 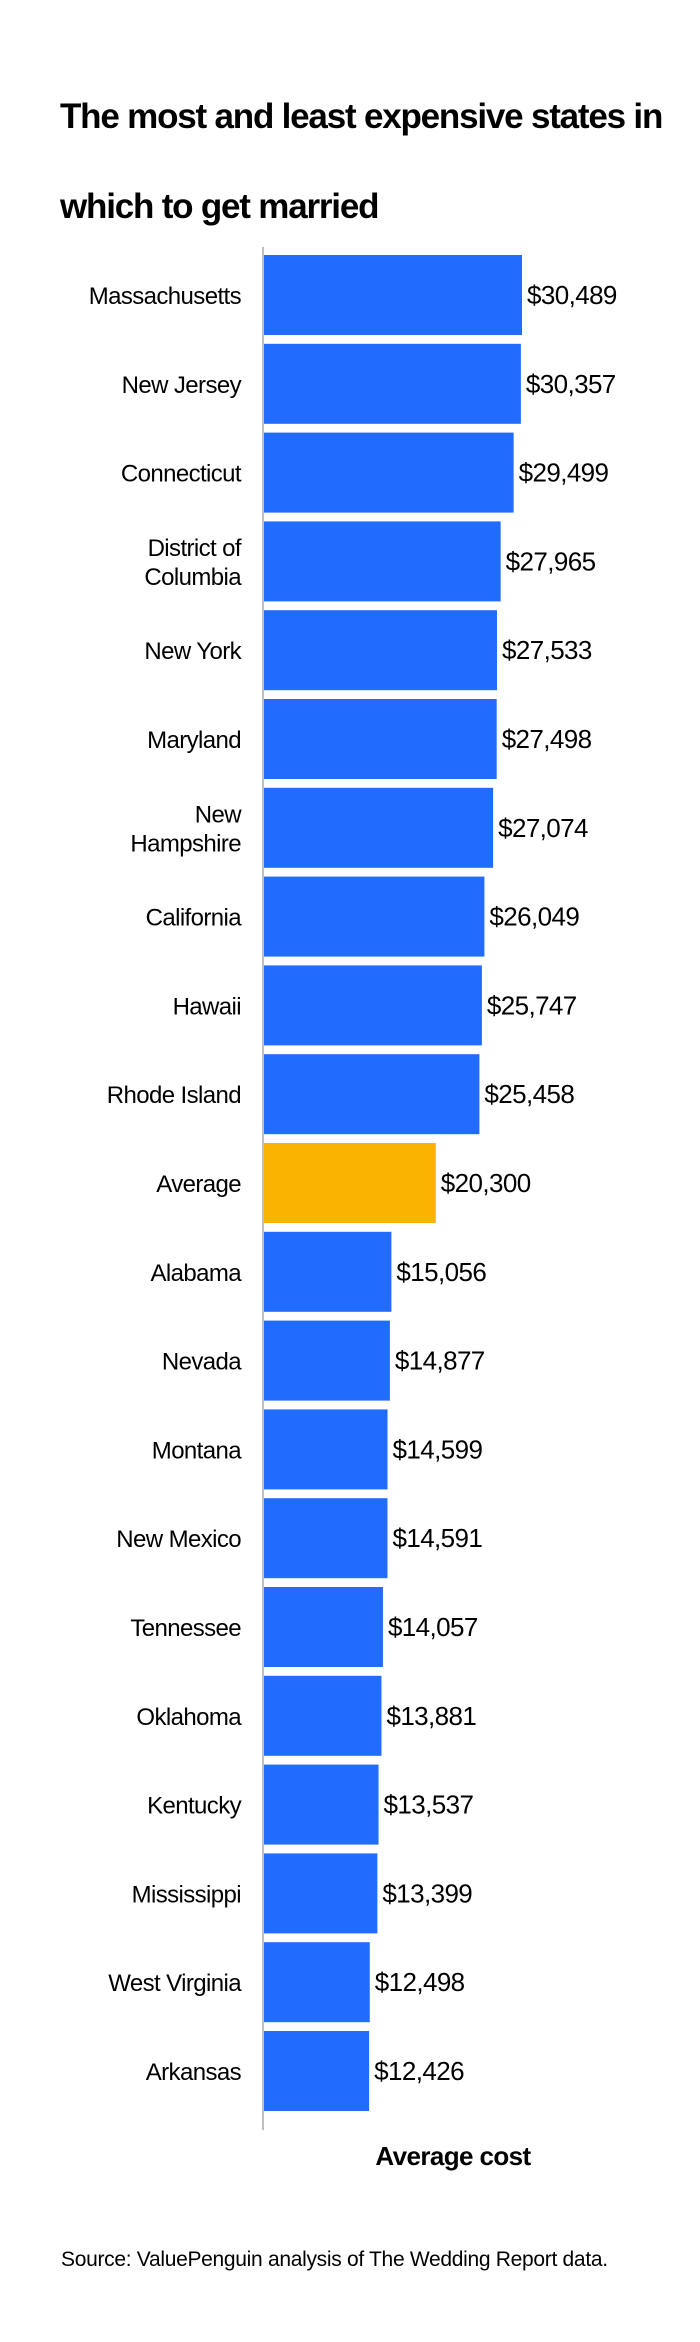 I want to click on bar-arkansas, so click(x=317, y=2071).